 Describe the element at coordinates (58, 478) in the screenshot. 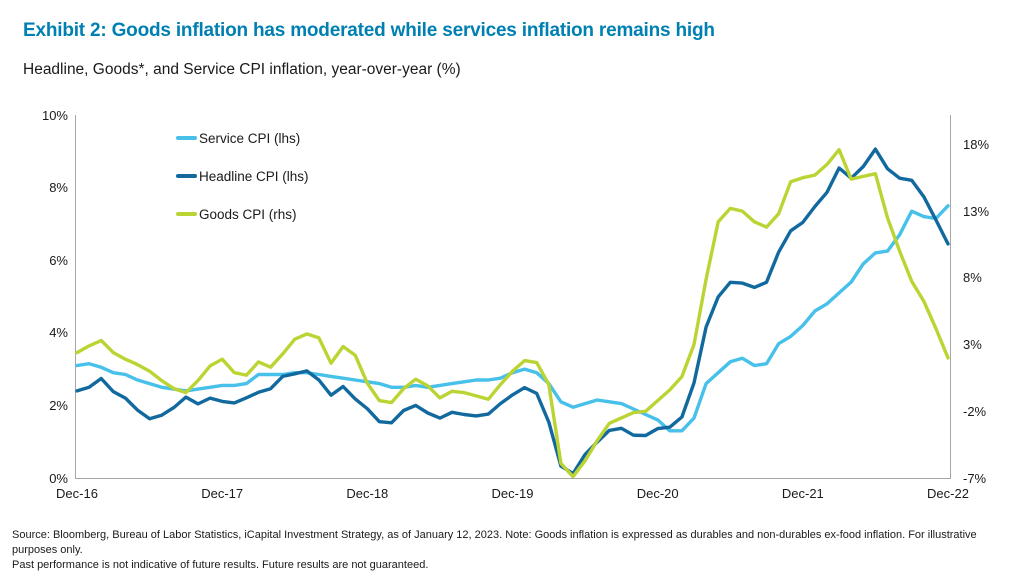

I see `left-axis-tick-label: 0%` at that location.